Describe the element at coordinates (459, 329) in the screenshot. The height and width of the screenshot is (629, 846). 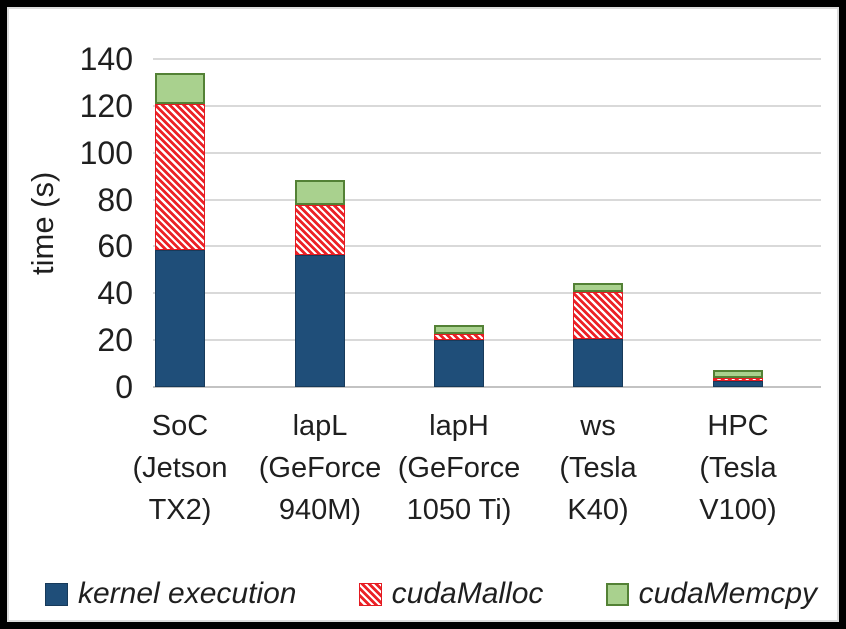
I see `segment-memcpy-laph` at that location.